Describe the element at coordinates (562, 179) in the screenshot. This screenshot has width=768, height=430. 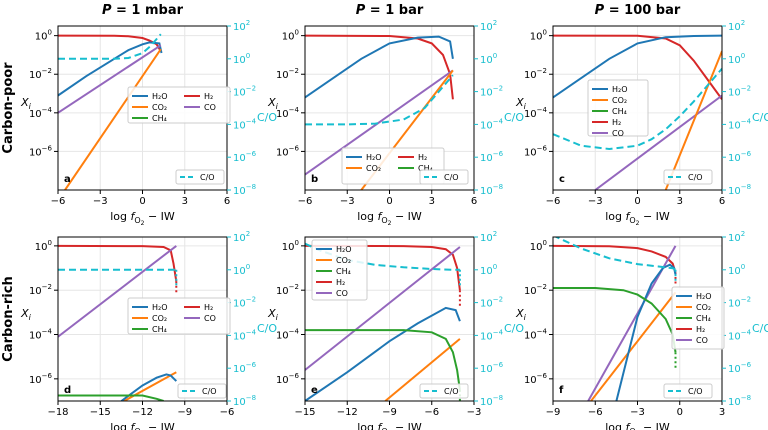
I see `panel-label: c` at that location.